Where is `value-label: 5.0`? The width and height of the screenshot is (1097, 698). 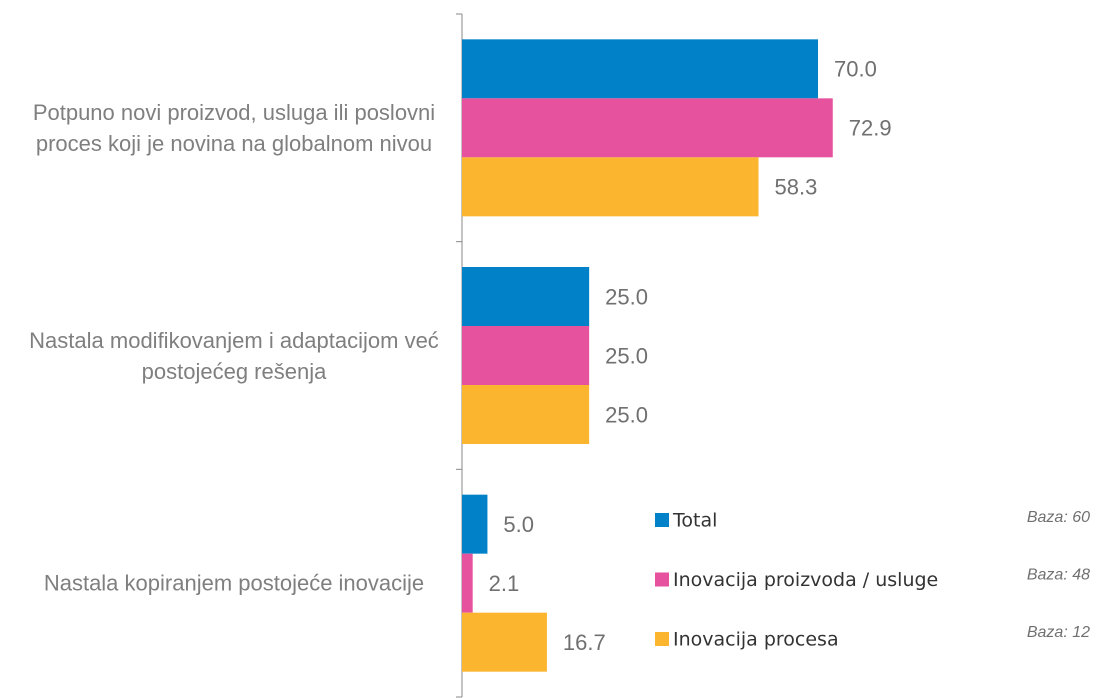
value-label: 5.0 is located at coordinates (518, 524).